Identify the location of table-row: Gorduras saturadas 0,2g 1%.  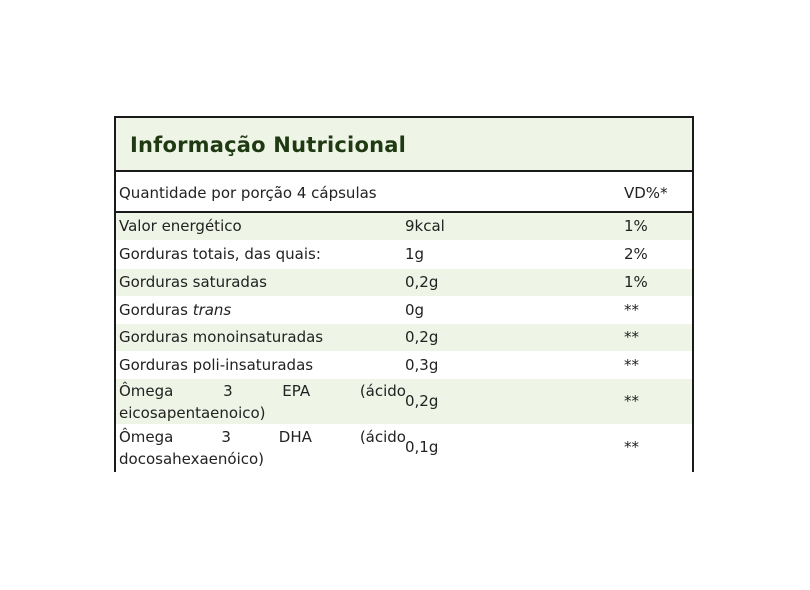
(404, 283).